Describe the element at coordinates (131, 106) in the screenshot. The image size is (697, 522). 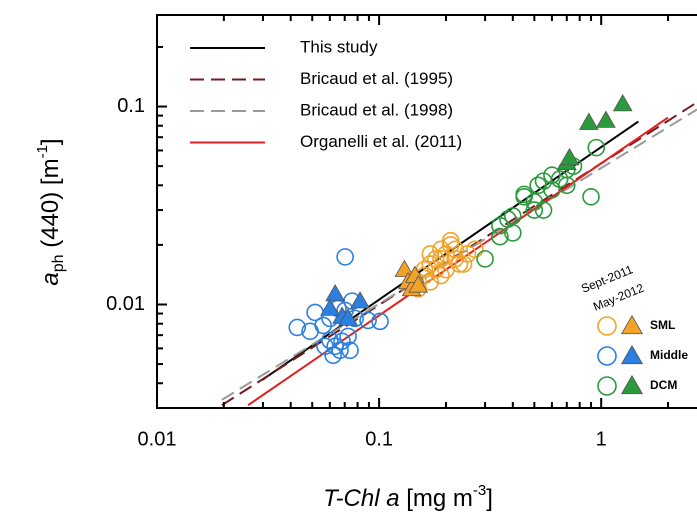
I see `y-tick-label: 0.1` at that location.